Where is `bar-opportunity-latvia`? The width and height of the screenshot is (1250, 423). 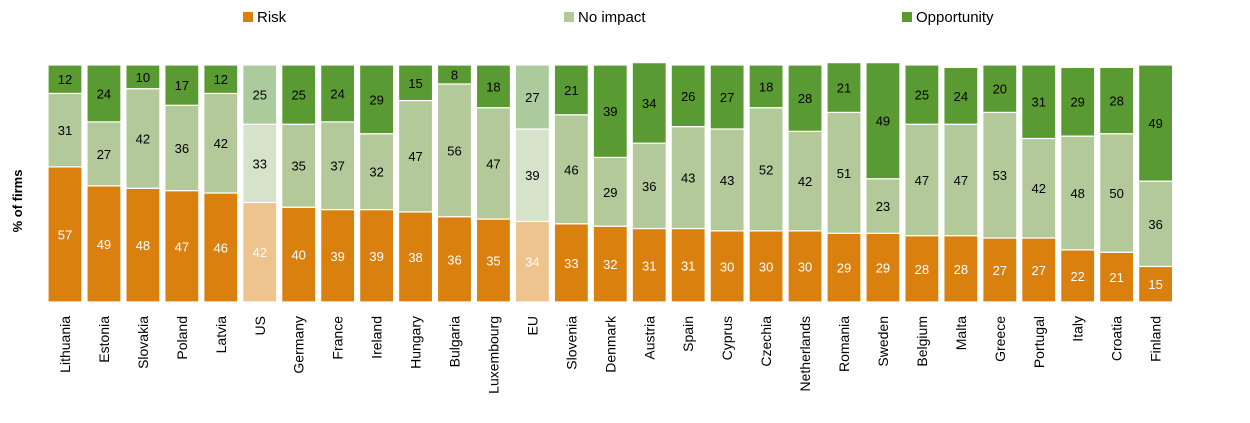
bar-opportunity-latvia is located at coordinates (221, 79).